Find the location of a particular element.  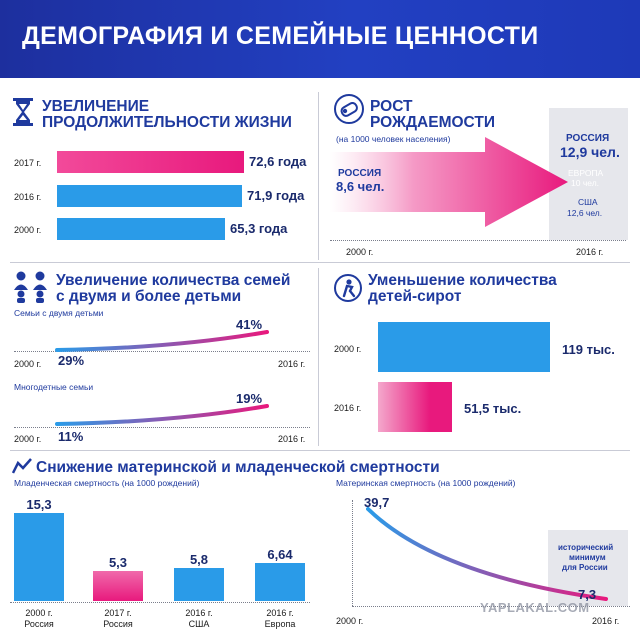

life-year-2017: 2017 г. is located at coordinates (28, 163).